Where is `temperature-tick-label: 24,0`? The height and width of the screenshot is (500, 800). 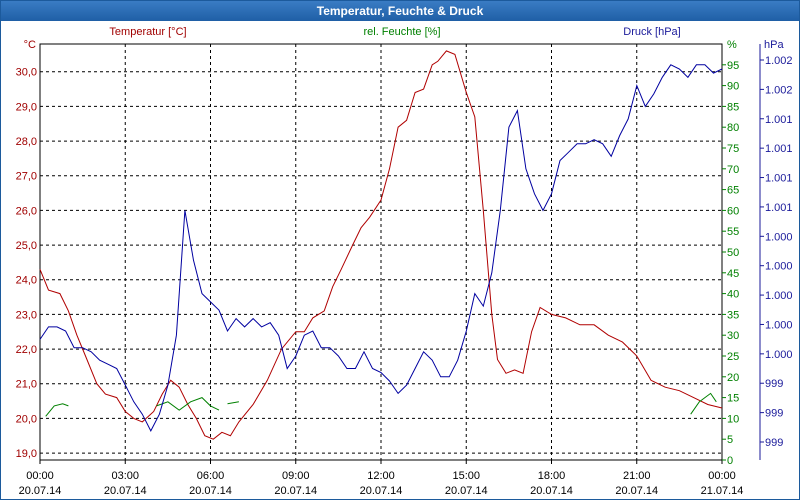
temperature-tick-label: 24,0 is located at coordinates (26, 281).